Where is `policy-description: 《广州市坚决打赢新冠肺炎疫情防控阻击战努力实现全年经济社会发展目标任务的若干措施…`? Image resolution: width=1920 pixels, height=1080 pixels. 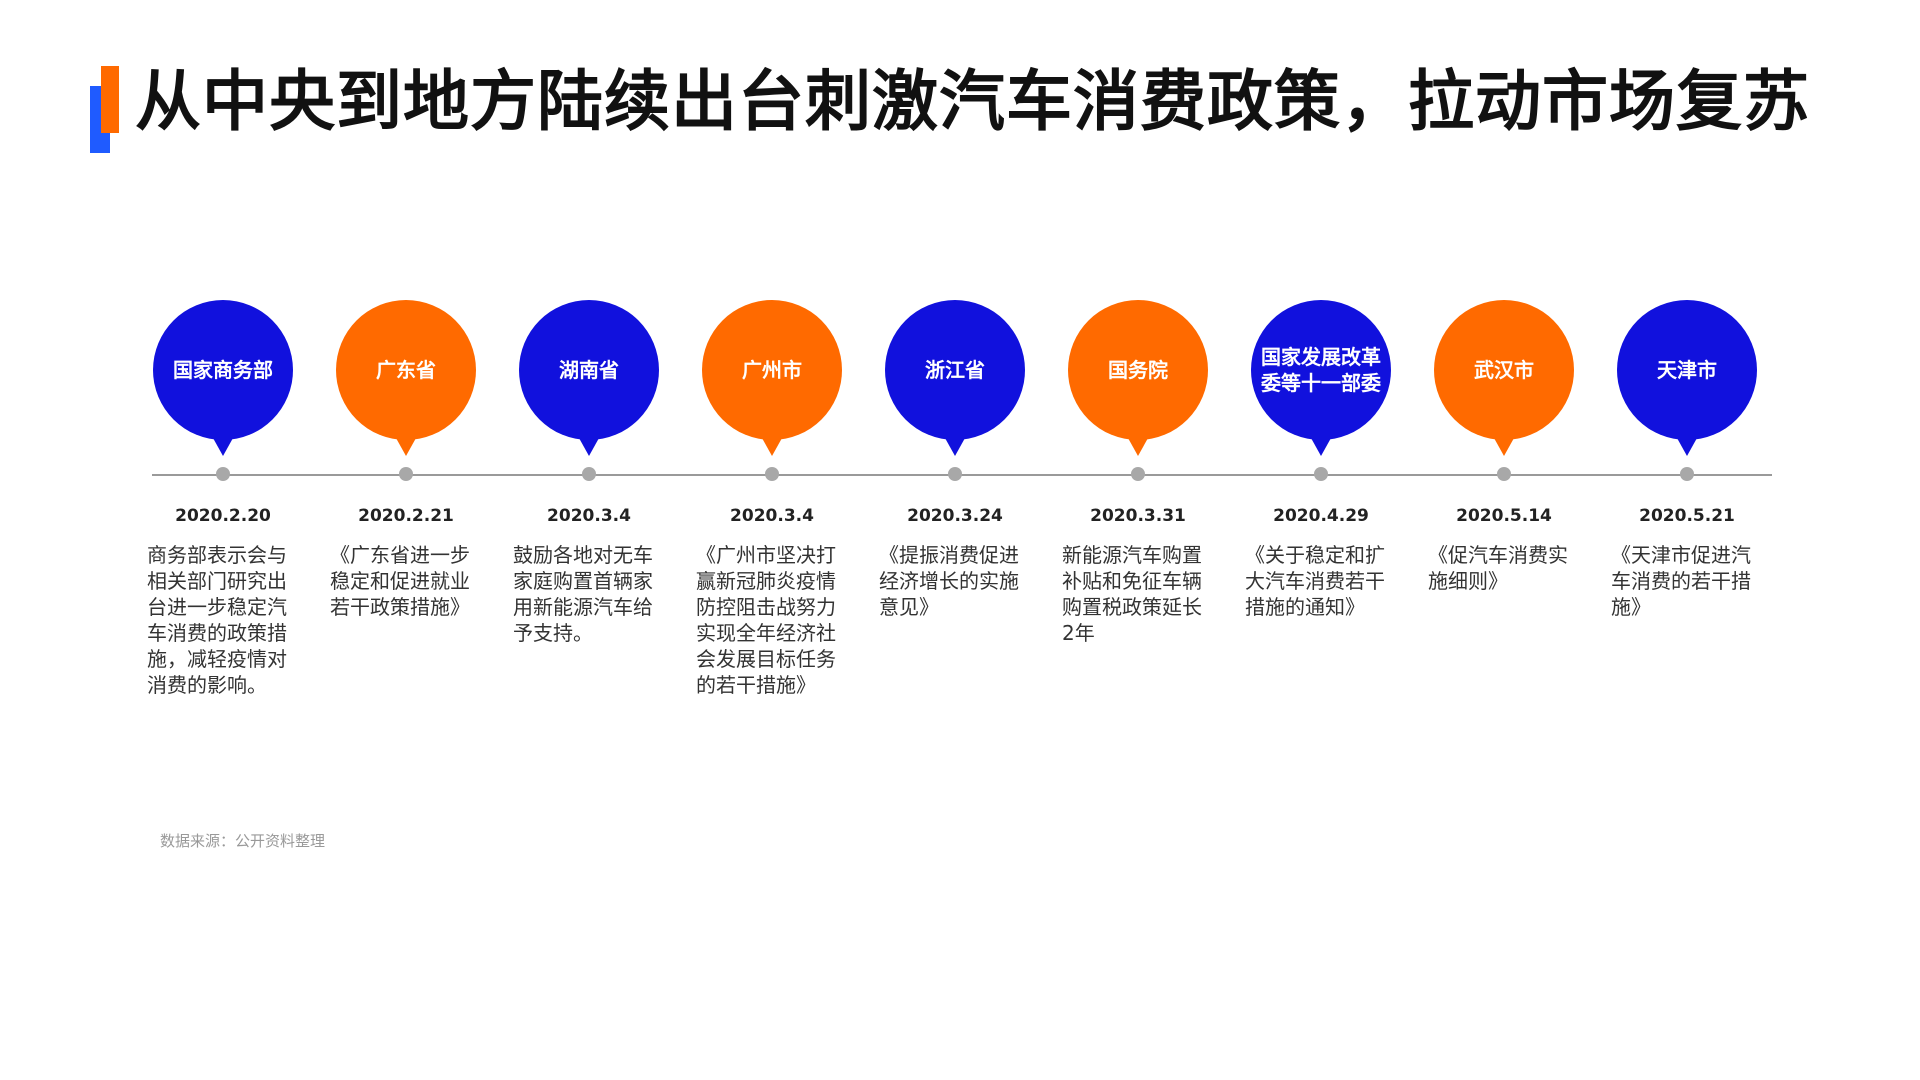
policy-description: 《广州市坚决打赢新冠肺炎疫情防控阻击战努力实现全年经济社会发展目标任务的若干措施… is located at coordinates (766, 620).